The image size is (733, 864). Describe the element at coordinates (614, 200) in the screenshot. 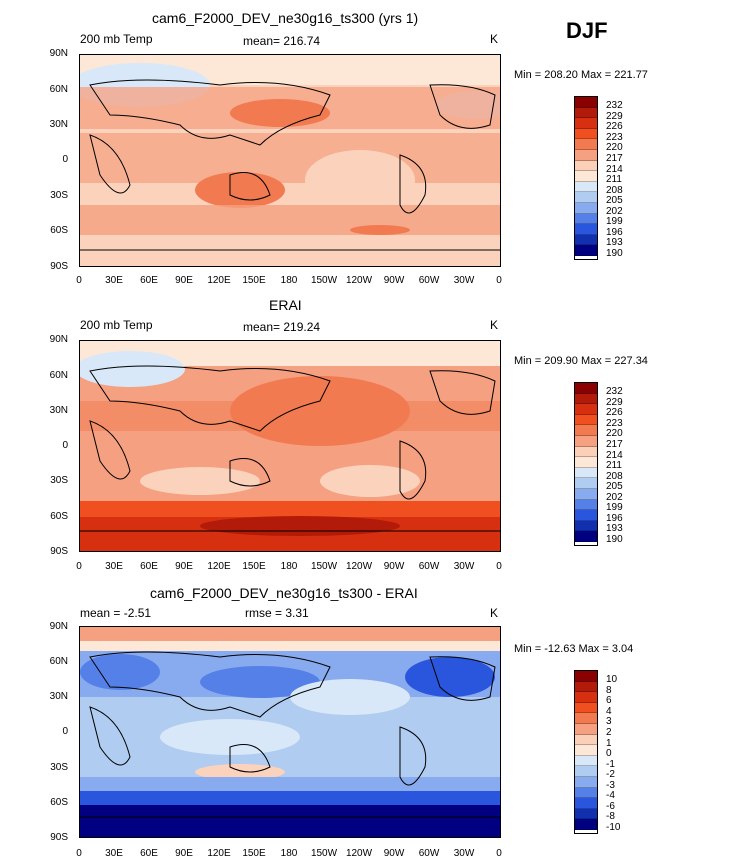

I see `colorbar-label: 205` at that location.